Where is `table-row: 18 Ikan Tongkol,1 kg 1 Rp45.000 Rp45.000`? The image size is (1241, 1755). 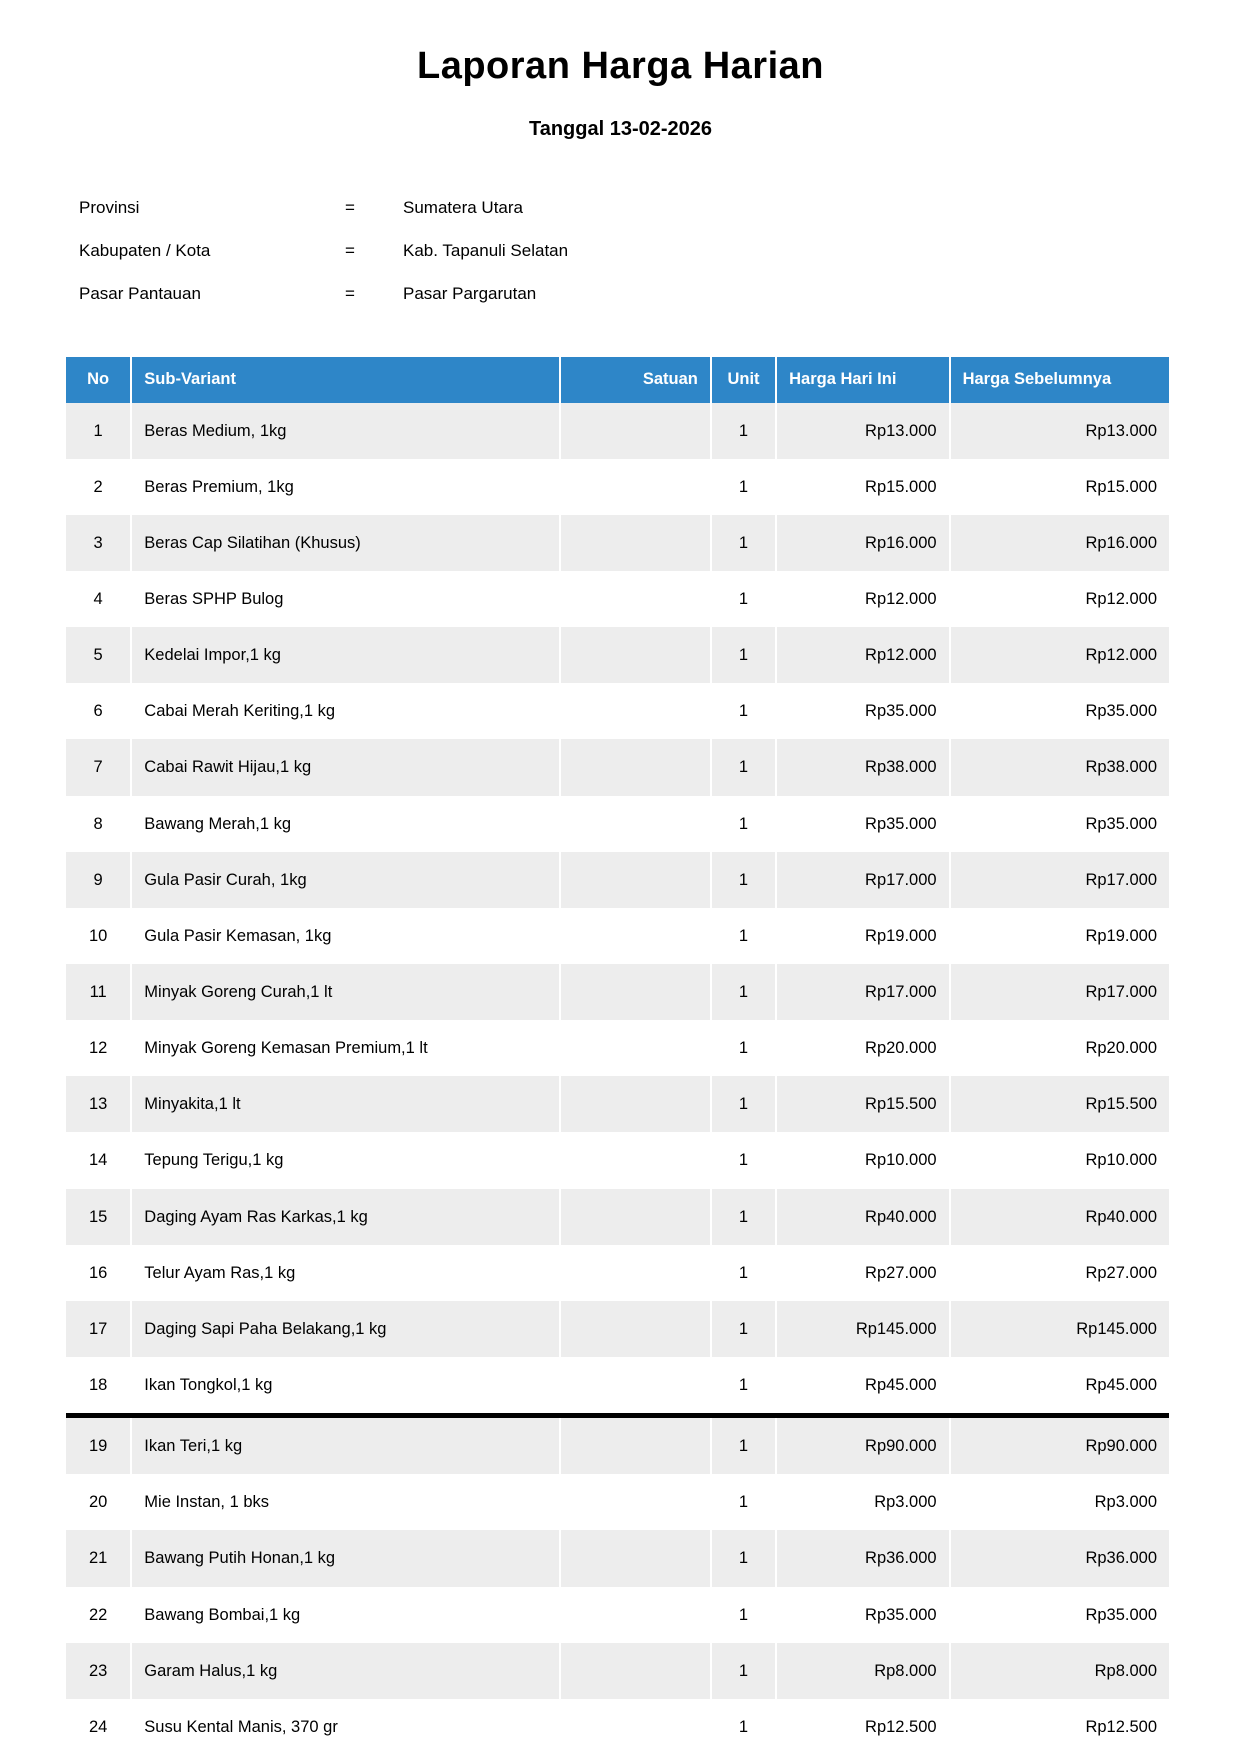
table-row: 18 Ikan Tongkol,1 kg 1 Rp45.000 Rp45.000 is located at coordinates (617, 1386).